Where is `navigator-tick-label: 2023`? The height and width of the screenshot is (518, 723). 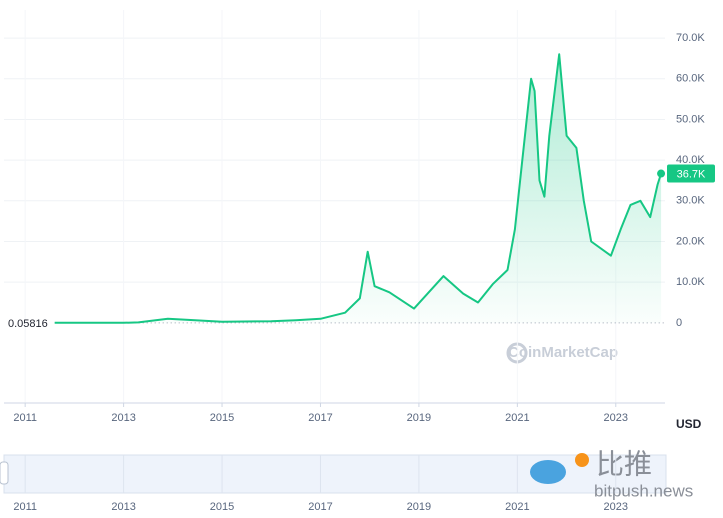 navigator-tick-label: 2023 is located at coordinates (616, 507).